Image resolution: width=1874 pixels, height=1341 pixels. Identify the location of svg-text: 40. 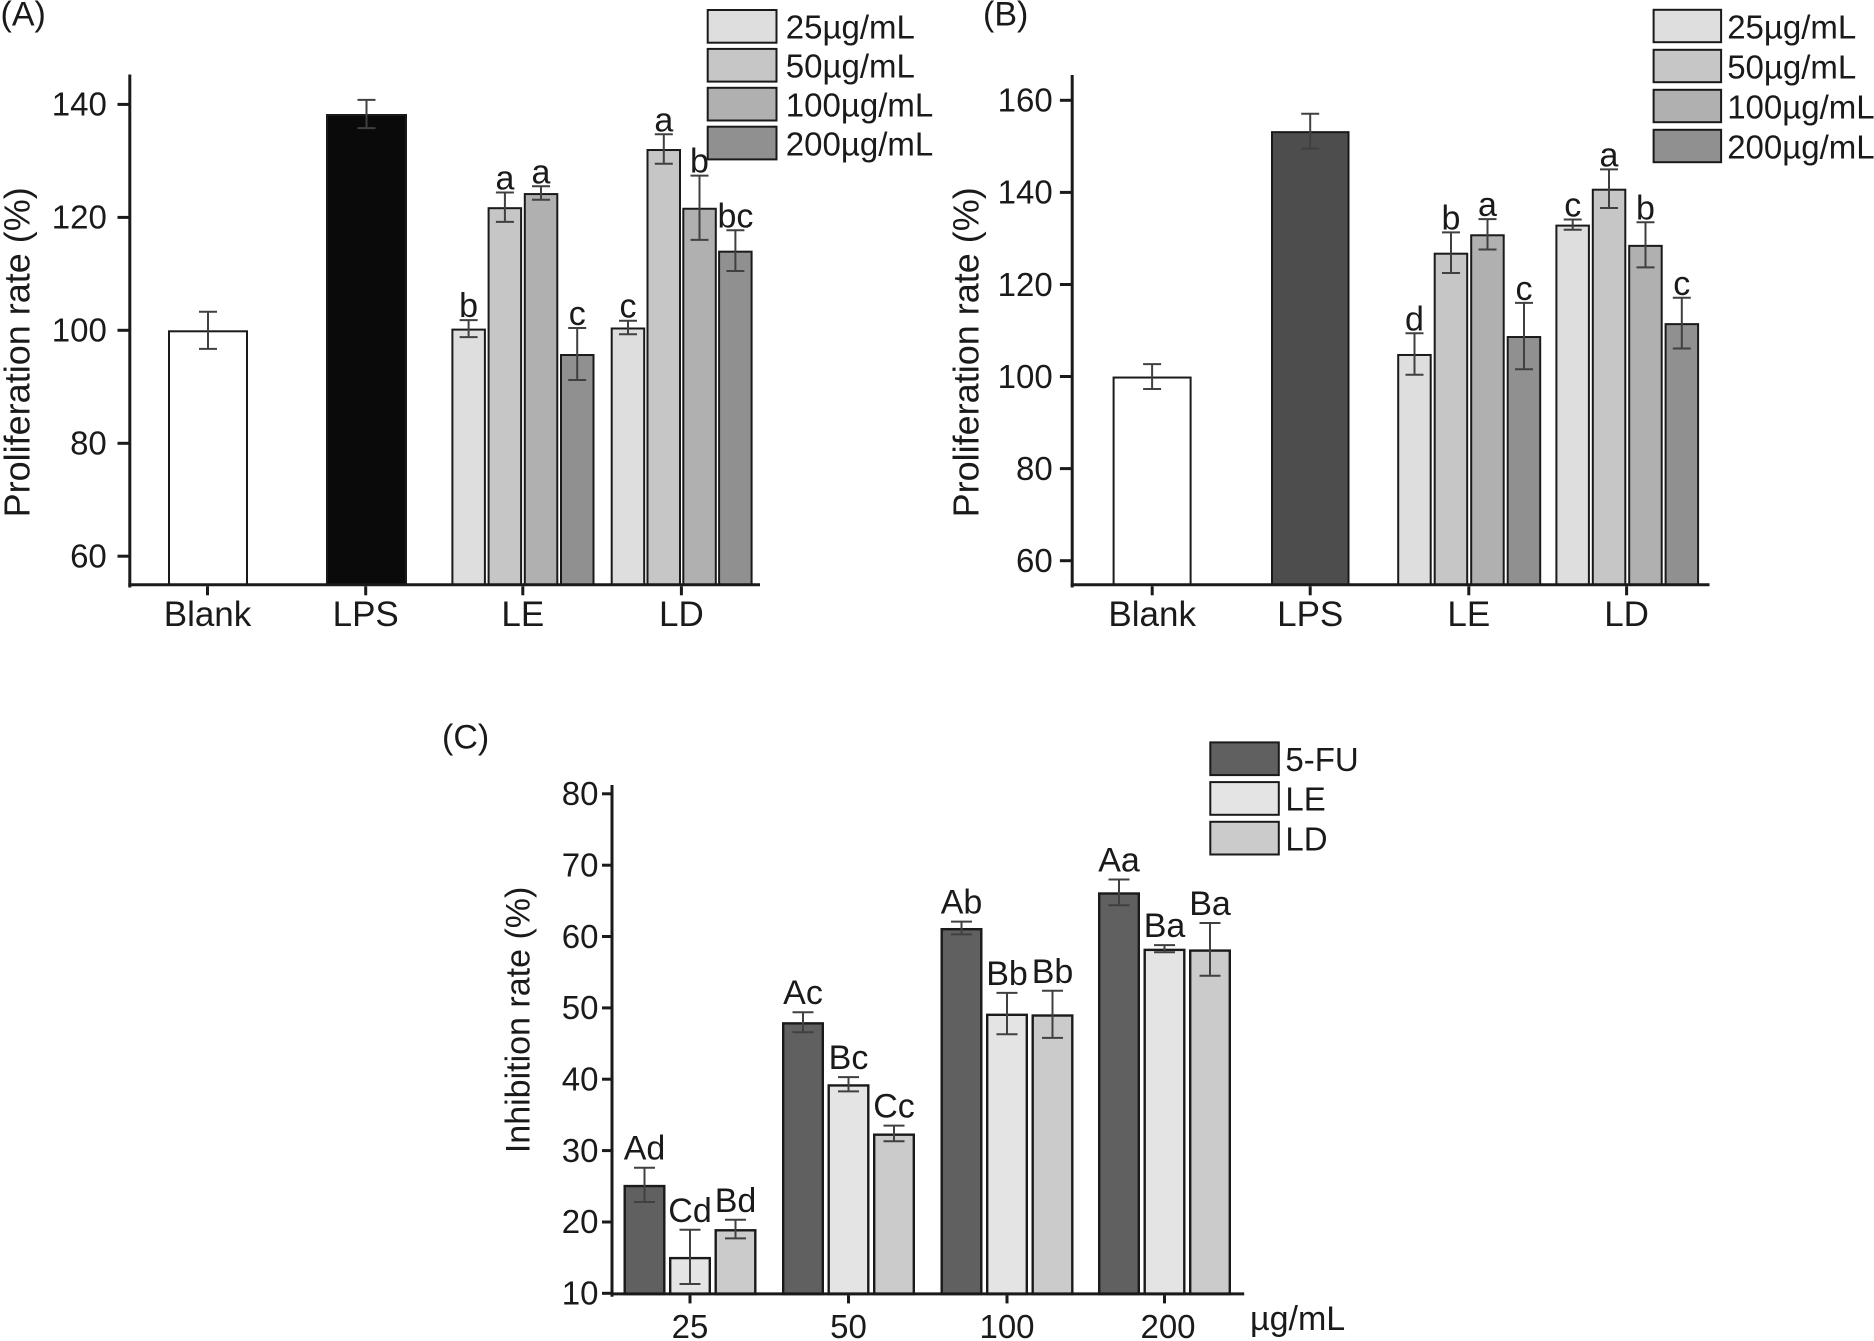
(580, 1079).